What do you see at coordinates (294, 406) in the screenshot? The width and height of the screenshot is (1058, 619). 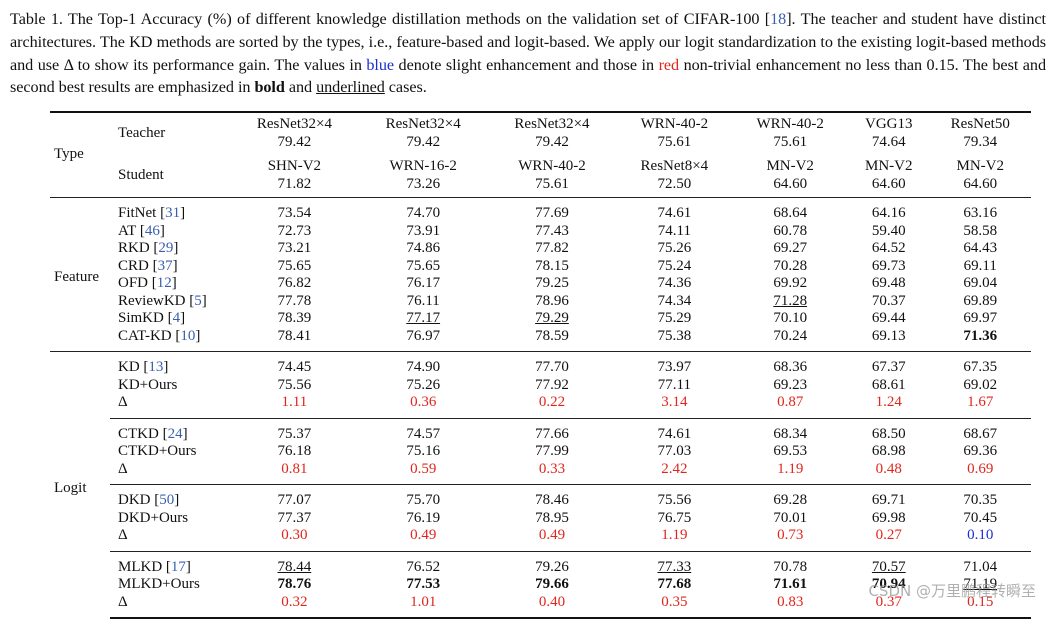 I see `value-cell: 1.11` at bounding box center [294, 406].